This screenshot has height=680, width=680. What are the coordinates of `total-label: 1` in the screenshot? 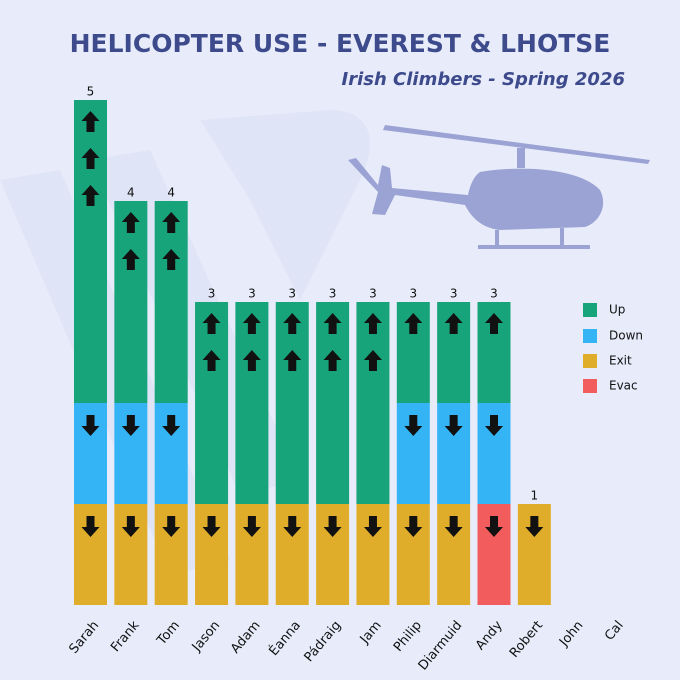 It's located at (535, 496).